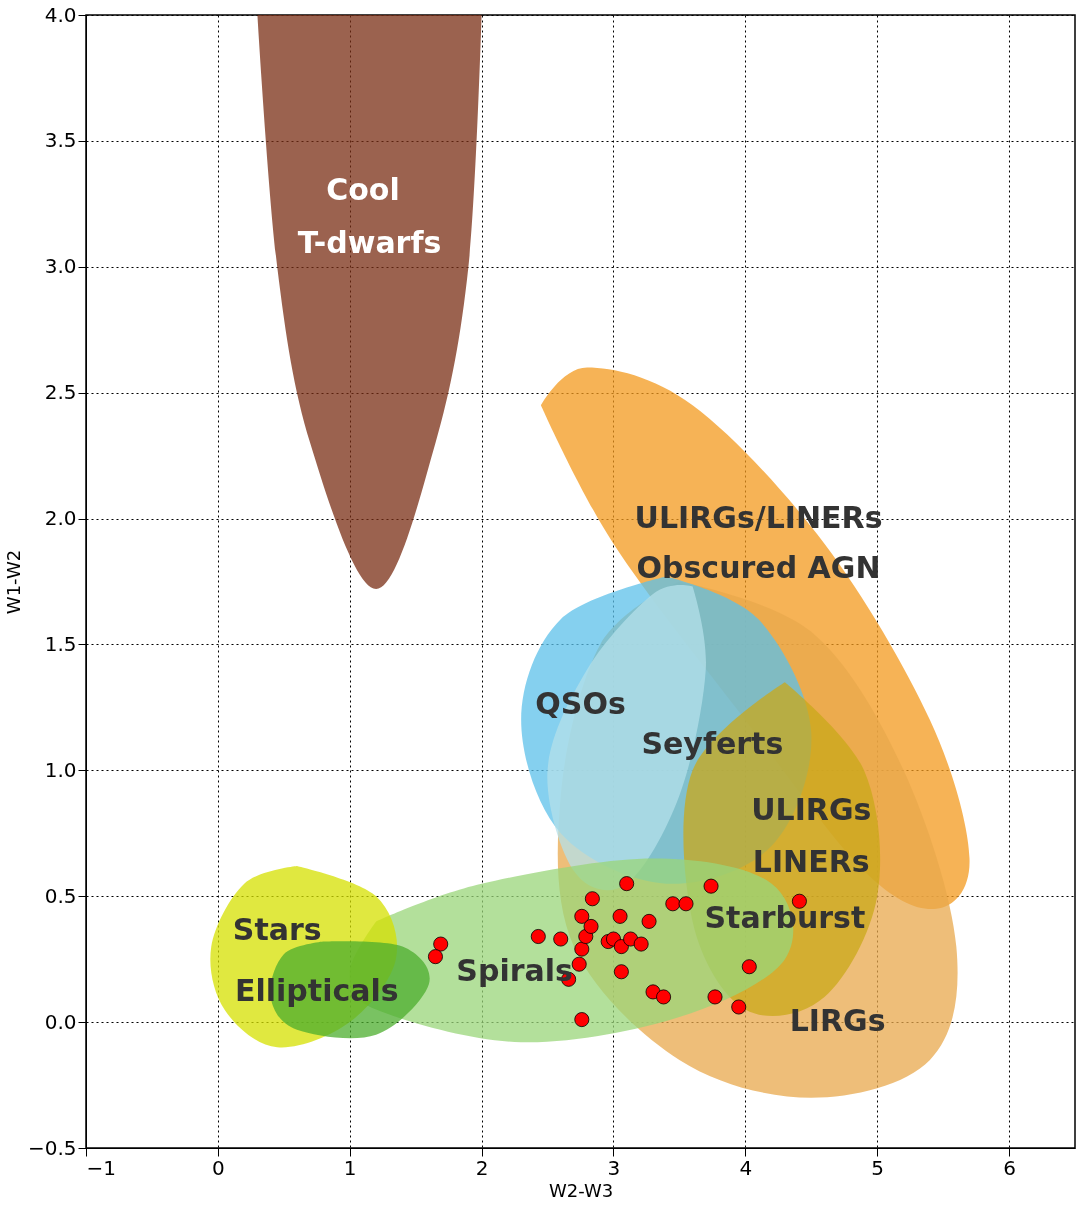 Image resolution: width=1091 pixels, height=1215 pixels. Describe the element at coordinates (514, 970) in the screenshot. I see `annotation: Spirals` at that location.